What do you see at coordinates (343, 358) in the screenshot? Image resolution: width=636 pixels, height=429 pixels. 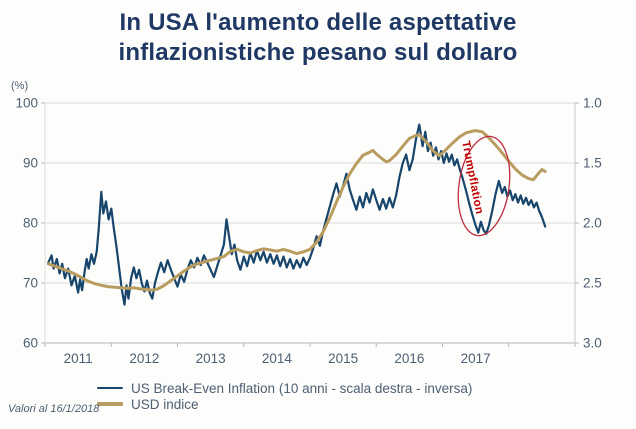 I see `x-axis-tick-label: 2015` at bounding box center [343, 358].